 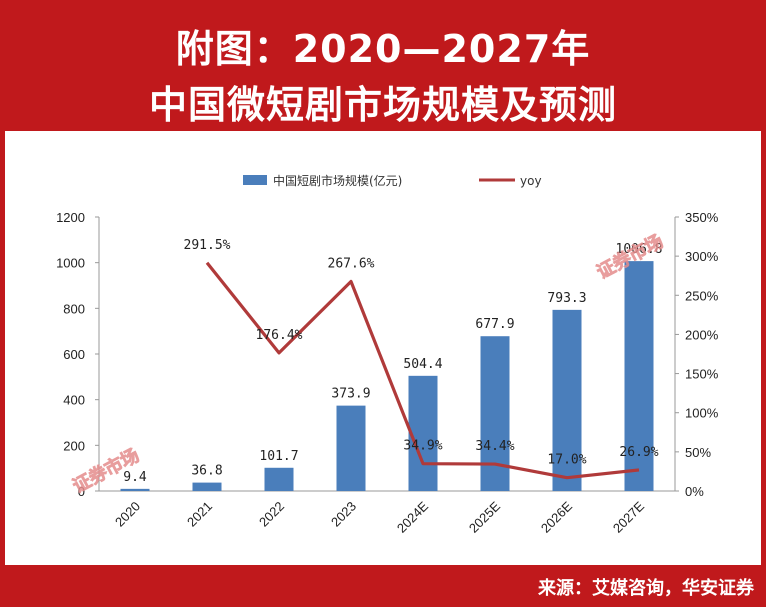 What do you see at coordinates (127, 514) in the screenshot?
I see `x-tick-label: 2020` at bounding box center [127, 514].